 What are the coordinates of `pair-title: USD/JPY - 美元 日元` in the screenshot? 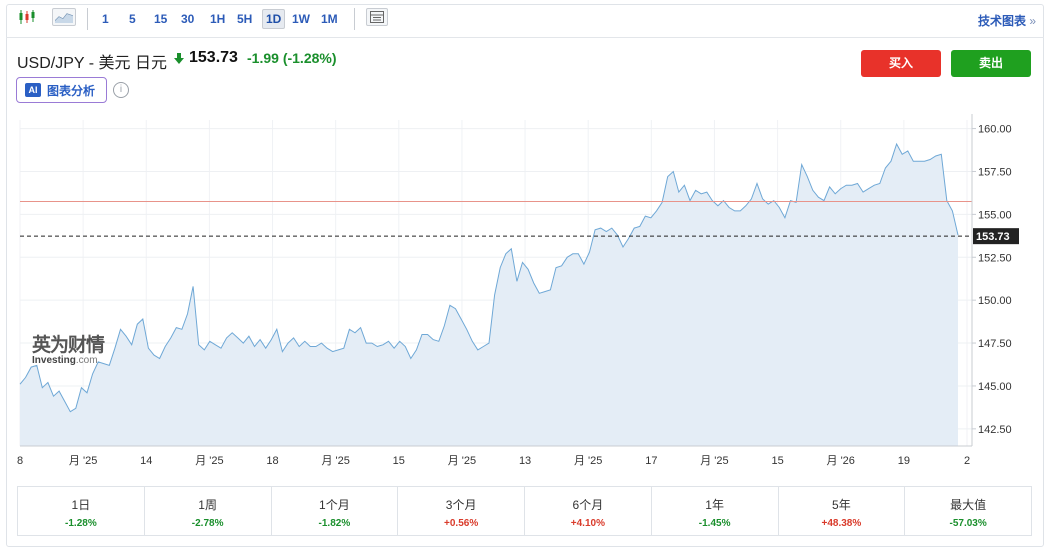 It's located at (92, 63).